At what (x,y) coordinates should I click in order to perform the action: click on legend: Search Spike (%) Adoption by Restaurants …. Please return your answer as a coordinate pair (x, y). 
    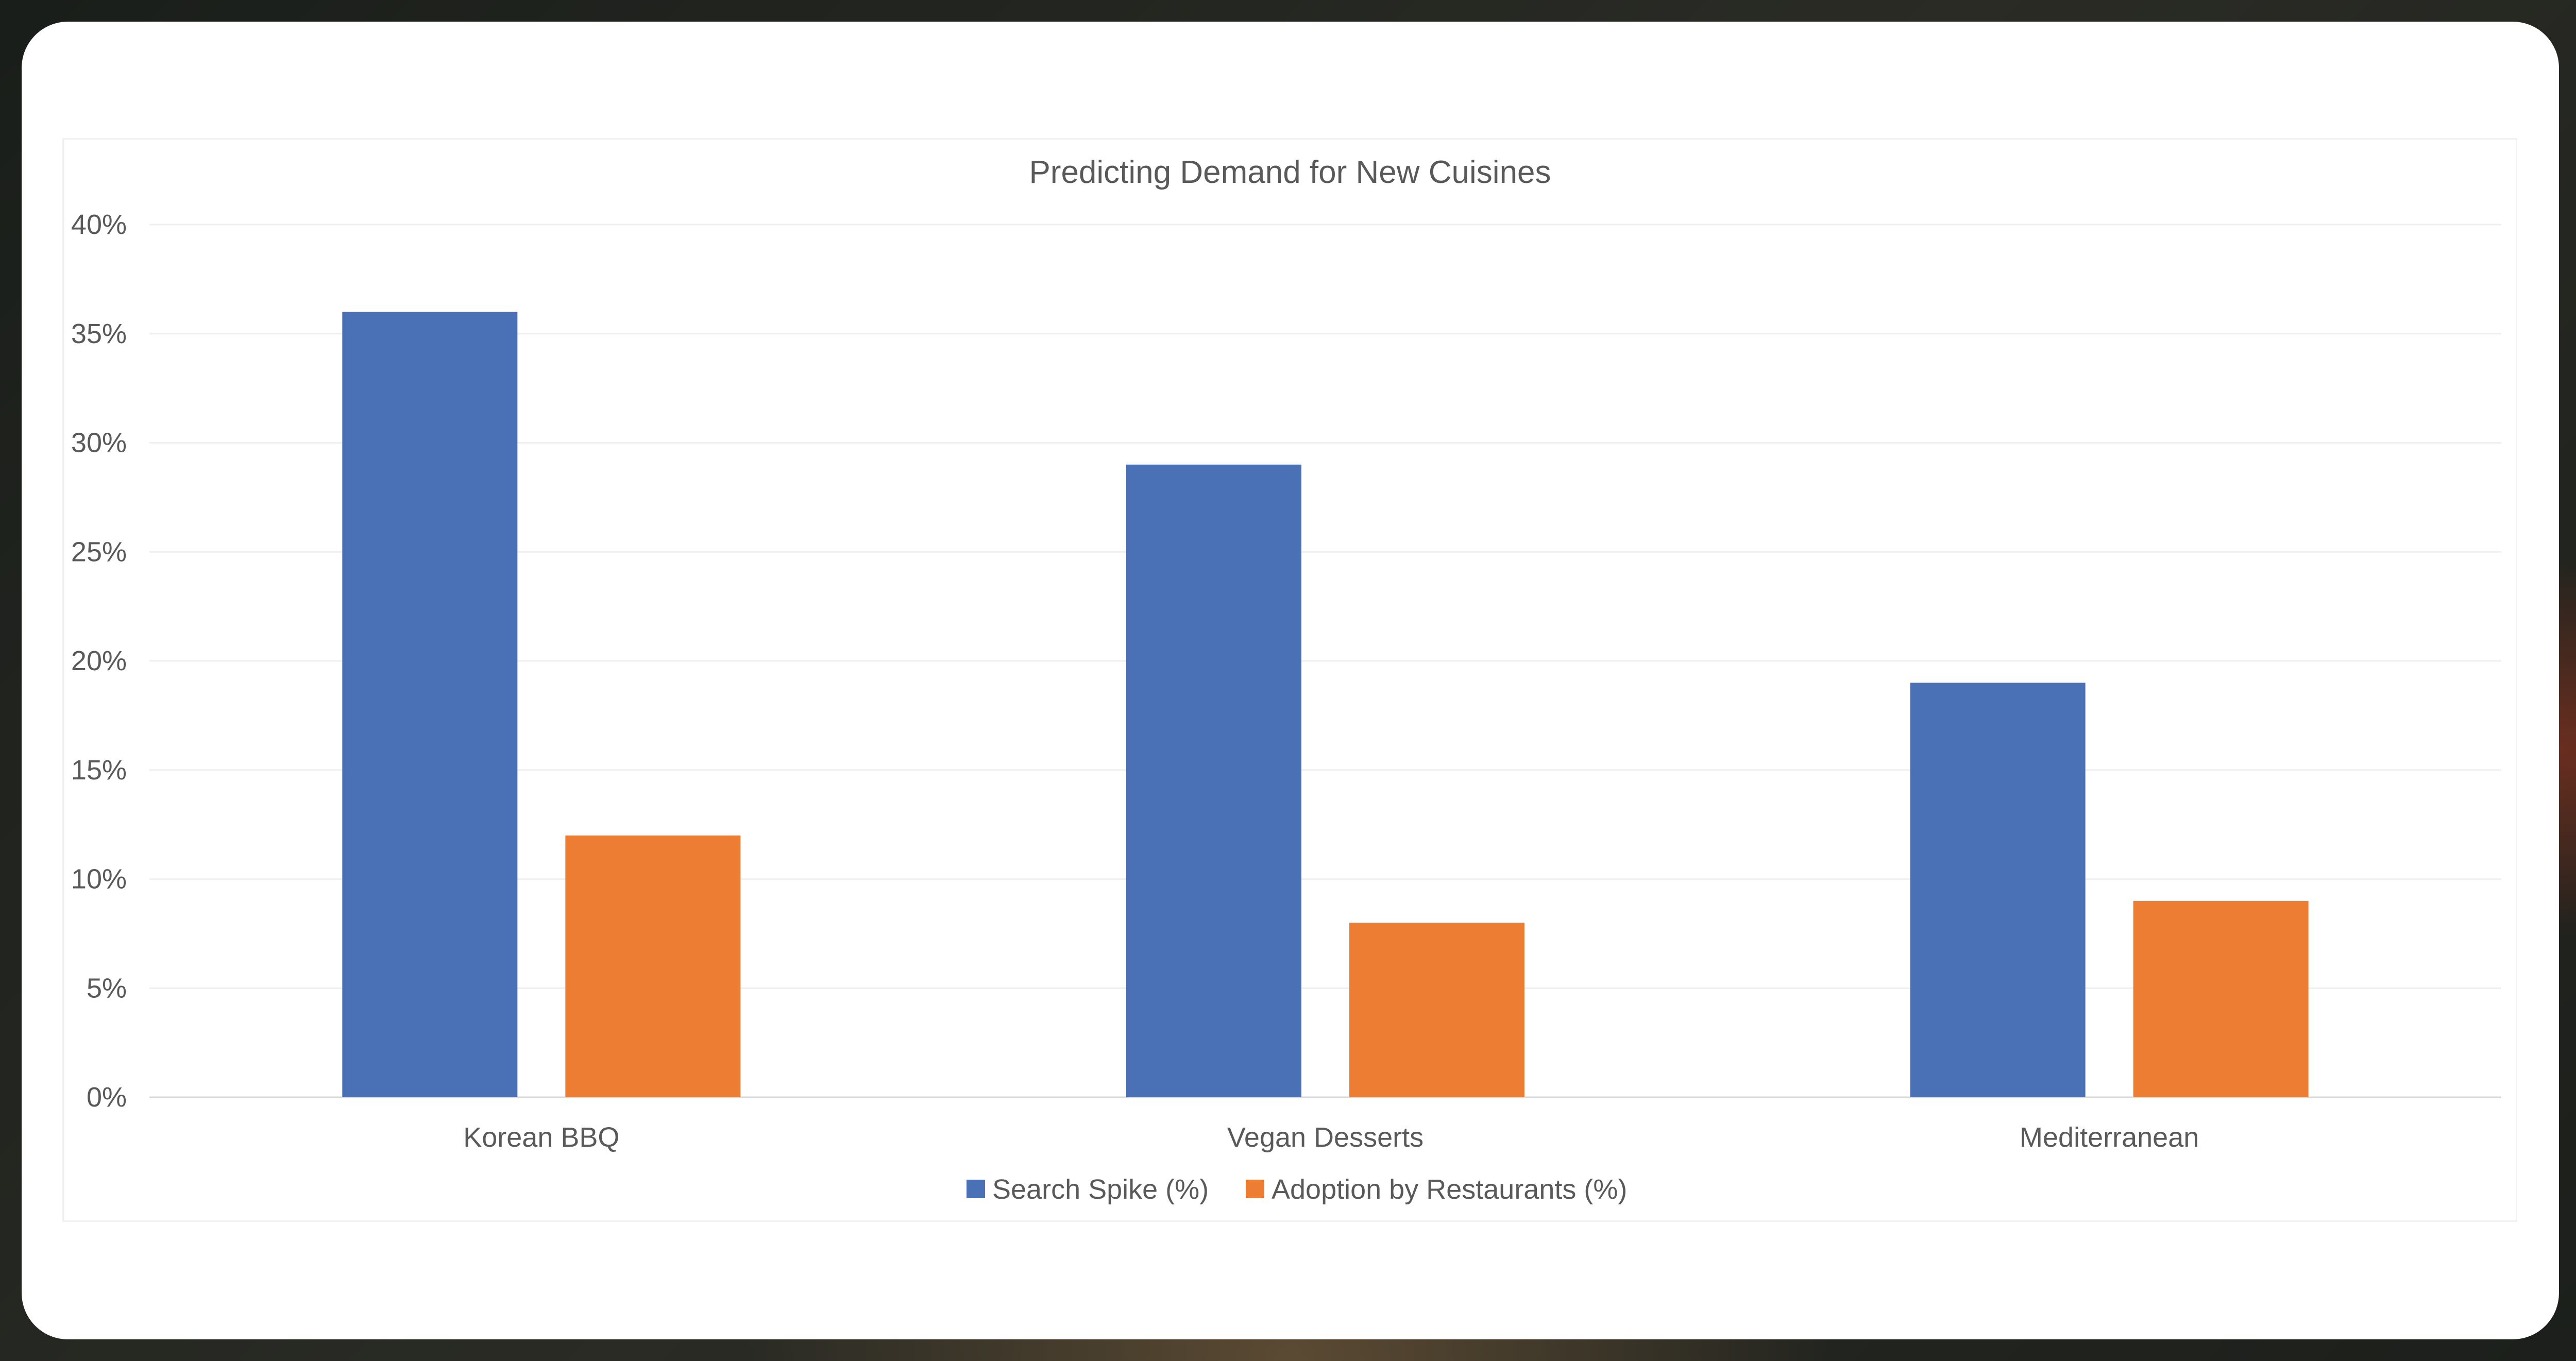
    Looking at the image, I should click on (1297, 1189).